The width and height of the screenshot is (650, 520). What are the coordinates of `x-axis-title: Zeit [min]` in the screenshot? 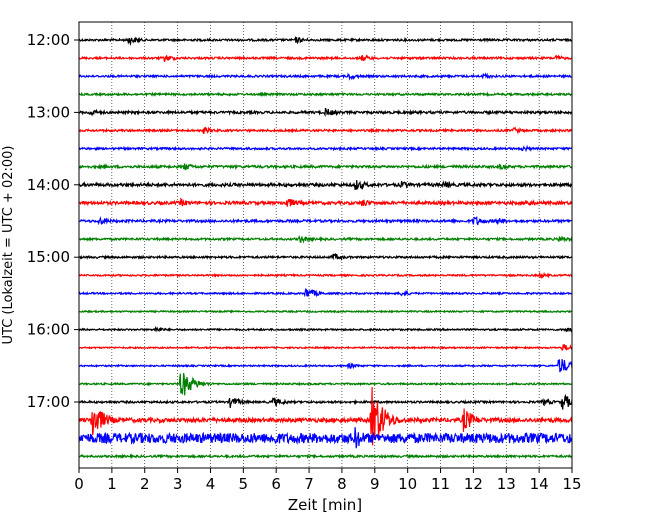 It's located at (325, 505).